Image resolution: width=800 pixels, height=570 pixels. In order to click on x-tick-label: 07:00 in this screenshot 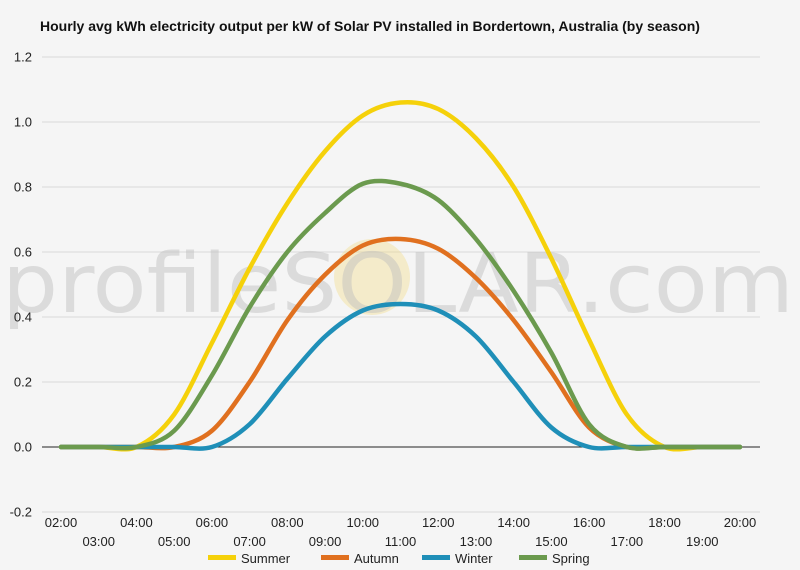, I will do `click(249, 541)`.